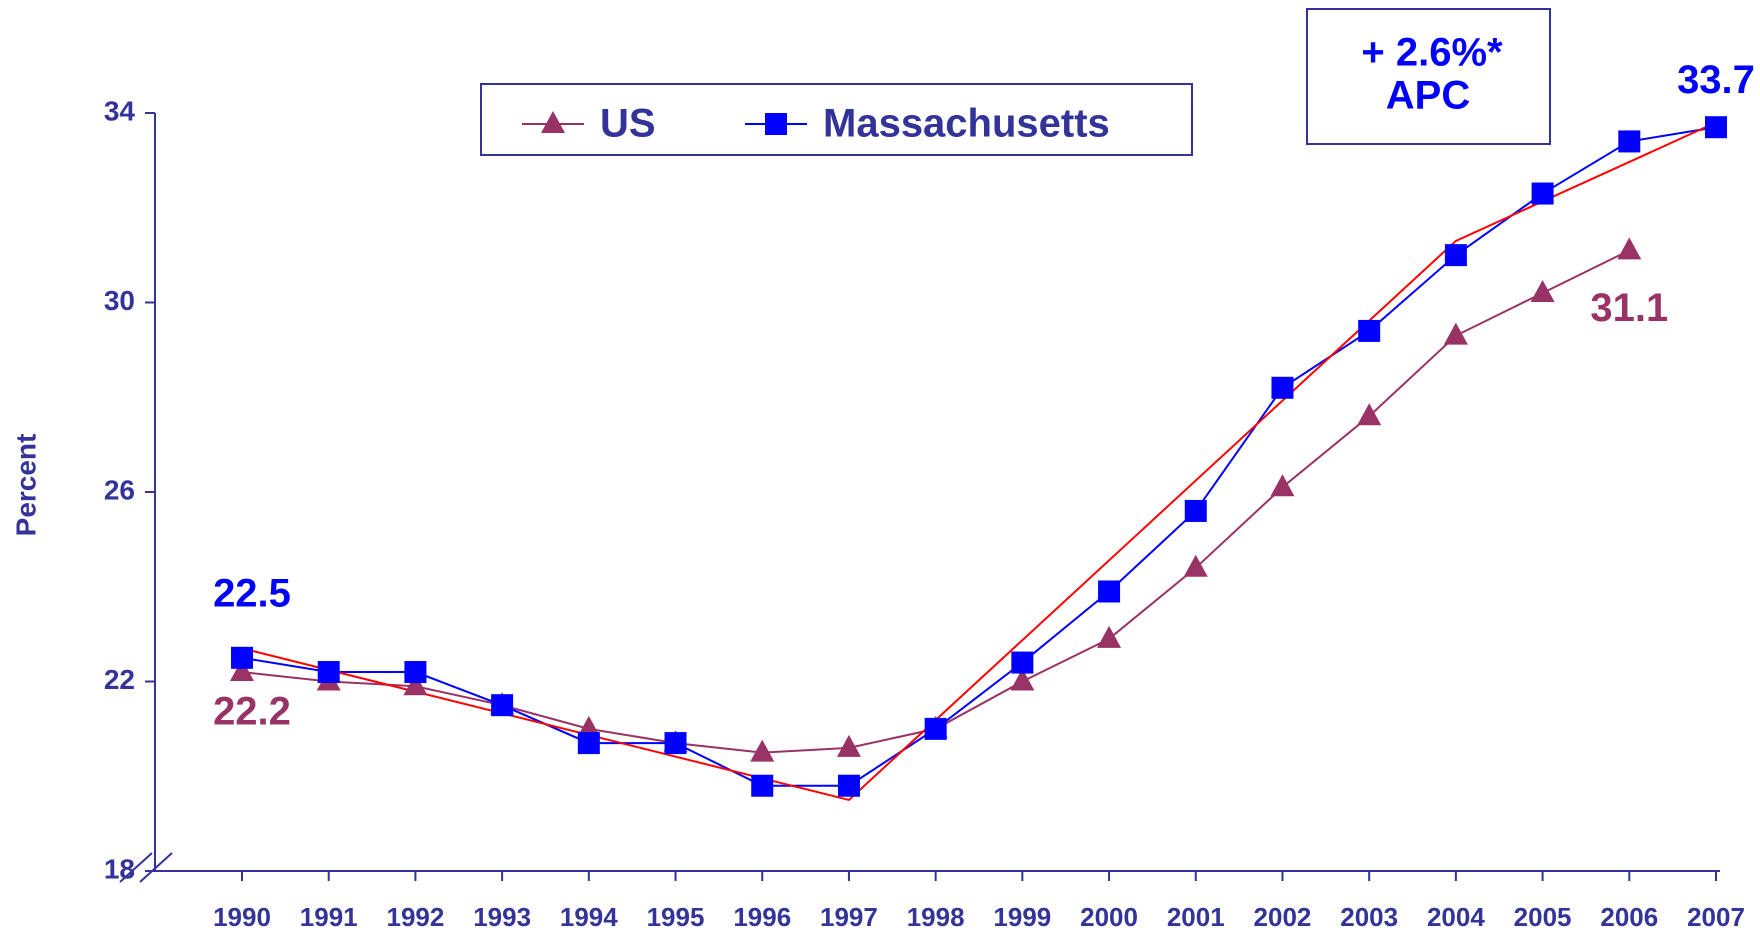 The image size is (1760, 951). I want to click on x-tick-label: 1998, so click(936, 917).